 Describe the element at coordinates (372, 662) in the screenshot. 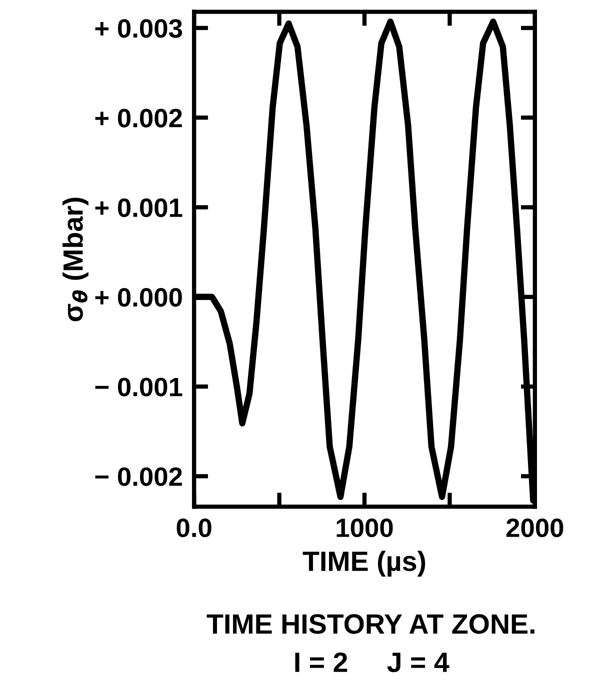

I see `text: I = 2 J = 4` at that location.